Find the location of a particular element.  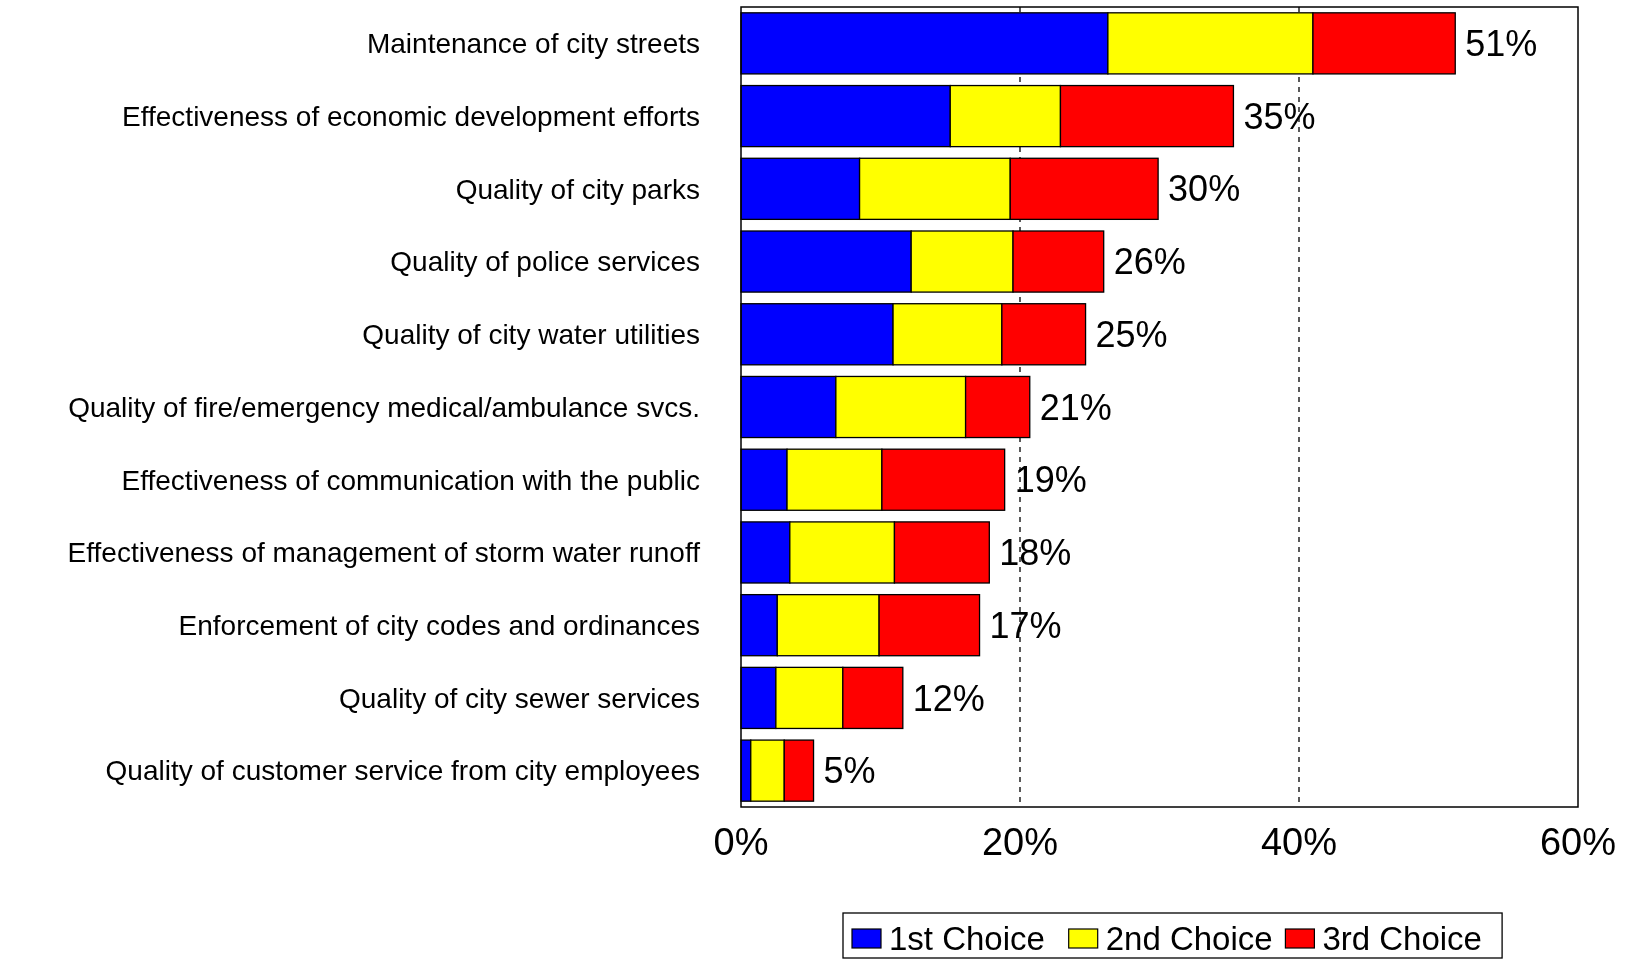

y-tick-label: Enforcement of city codes and ordinances is located at coordinates (439, 625).